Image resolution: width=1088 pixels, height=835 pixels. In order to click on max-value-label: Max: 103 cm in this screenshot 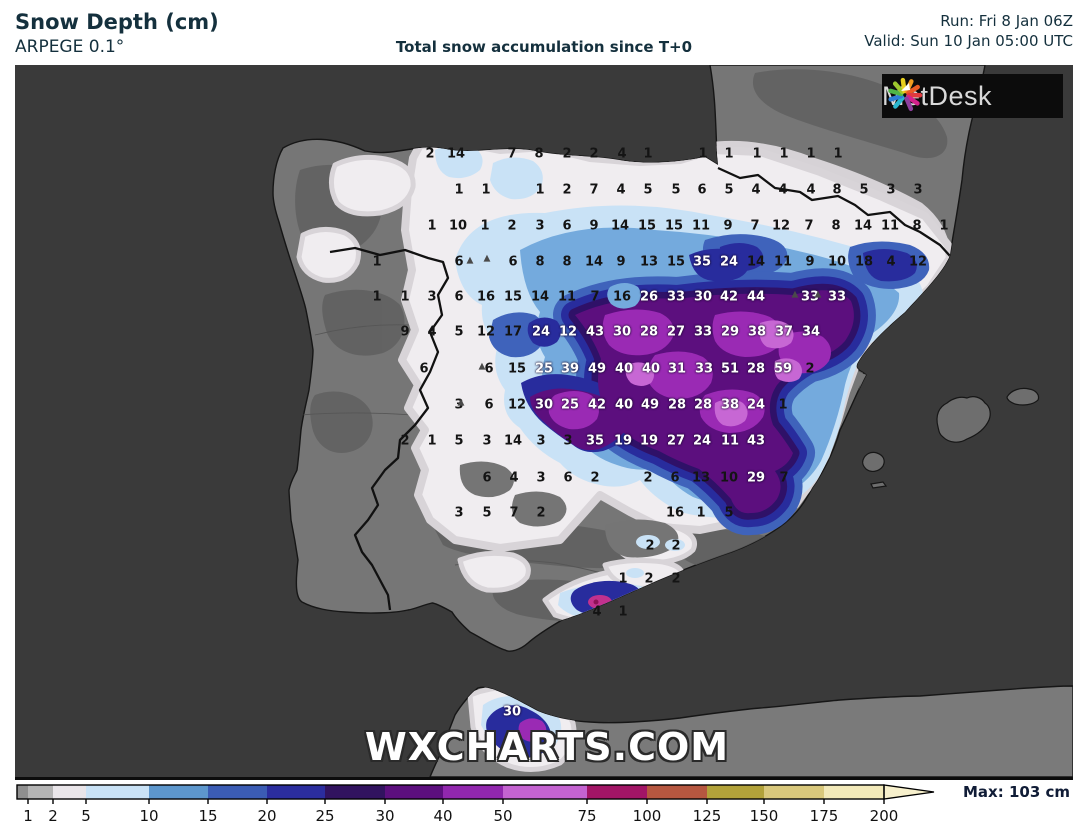, I will do `click(1016, 792)`.